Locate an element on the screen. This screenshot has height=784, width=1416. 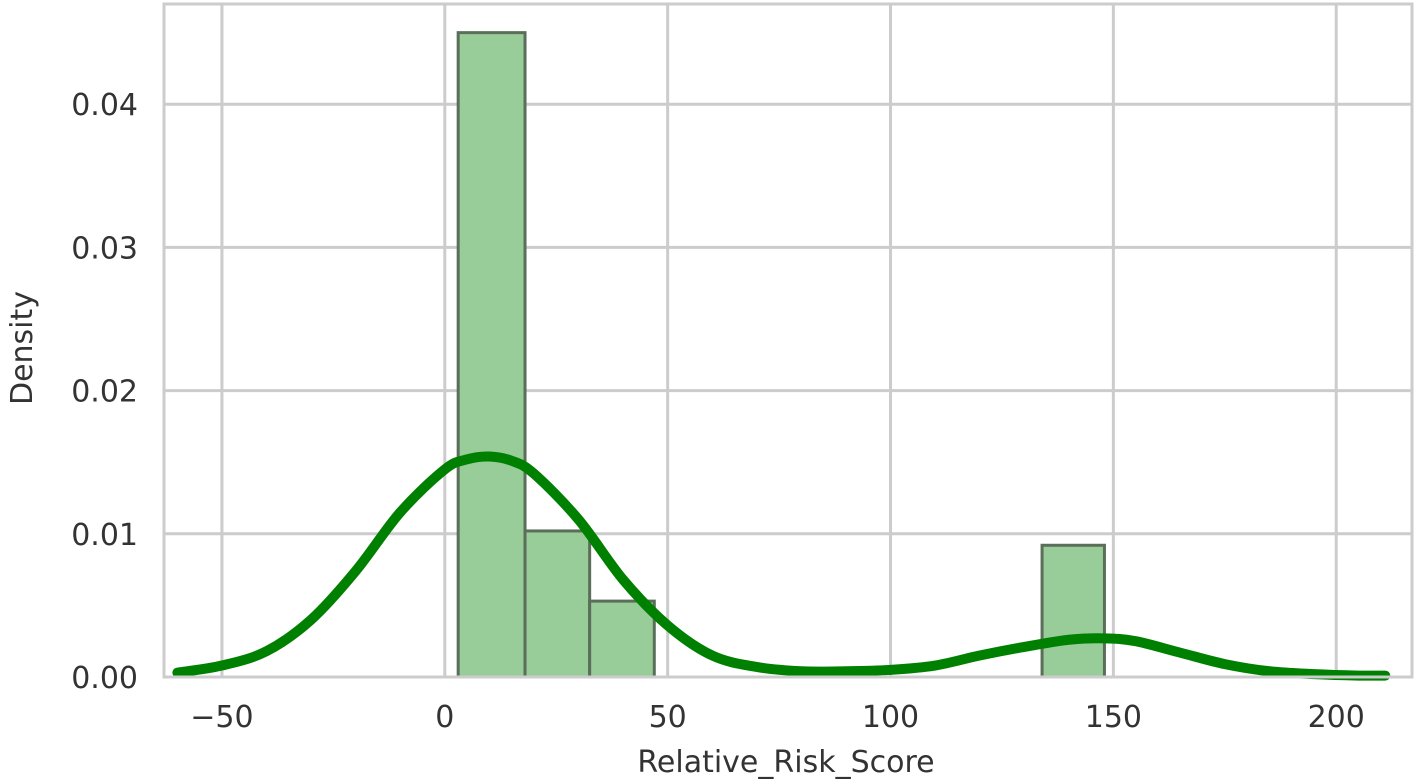
x-tick-label: 100 is located at coordinates (890, 717).